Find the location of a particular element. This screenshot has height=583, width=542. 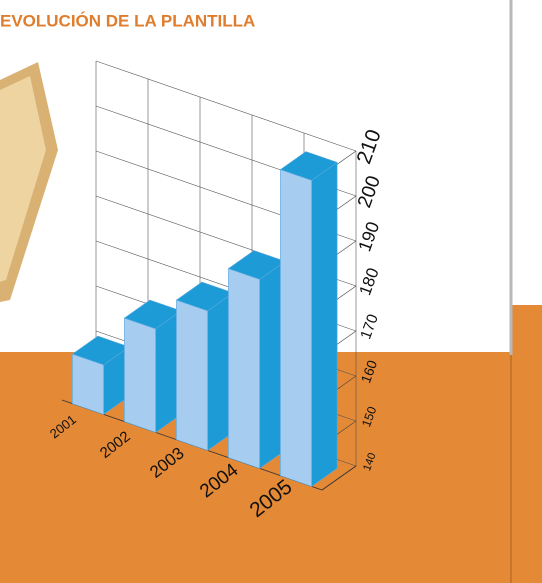

orange-strip is located at coordinates (527, 444).